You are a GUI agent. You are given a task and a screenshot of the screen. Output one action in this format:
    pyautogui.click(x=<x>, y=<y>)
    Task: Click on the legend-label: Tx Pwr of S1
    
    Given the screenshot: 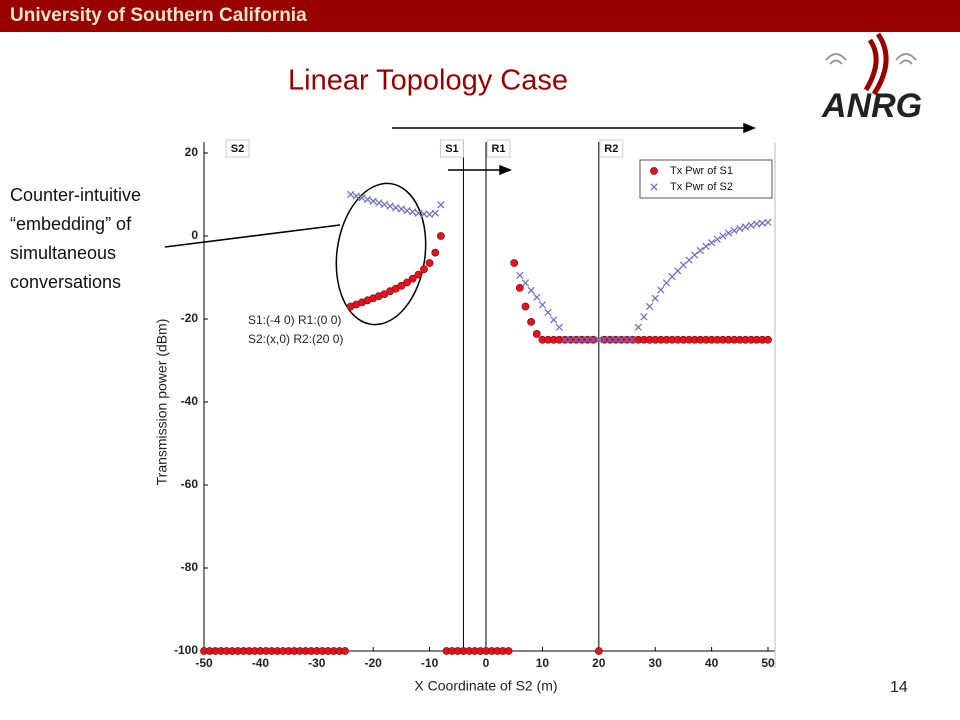 What is the action you would take?
    pyautogui.click(x=701, y=171)
    